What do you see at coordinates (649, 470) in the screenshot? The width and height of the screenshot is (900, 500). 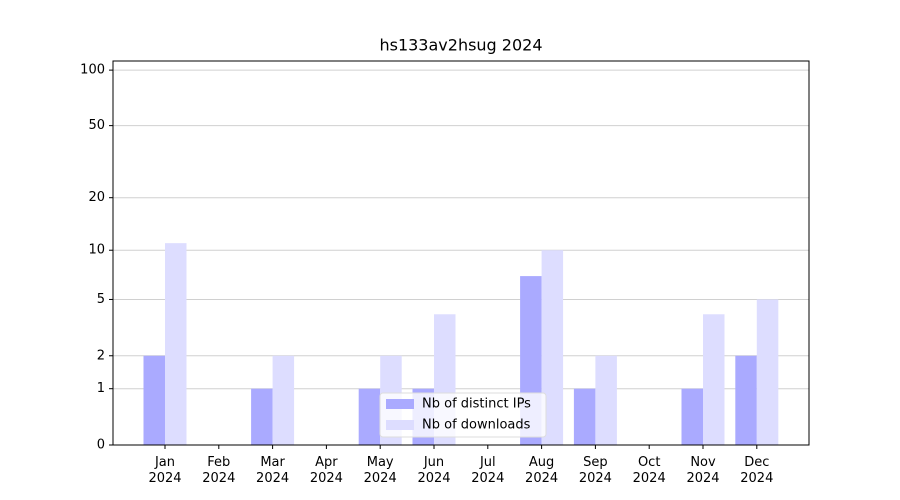 I see `x-tick-label: Oct 2024` at bounding box center [649, 470].